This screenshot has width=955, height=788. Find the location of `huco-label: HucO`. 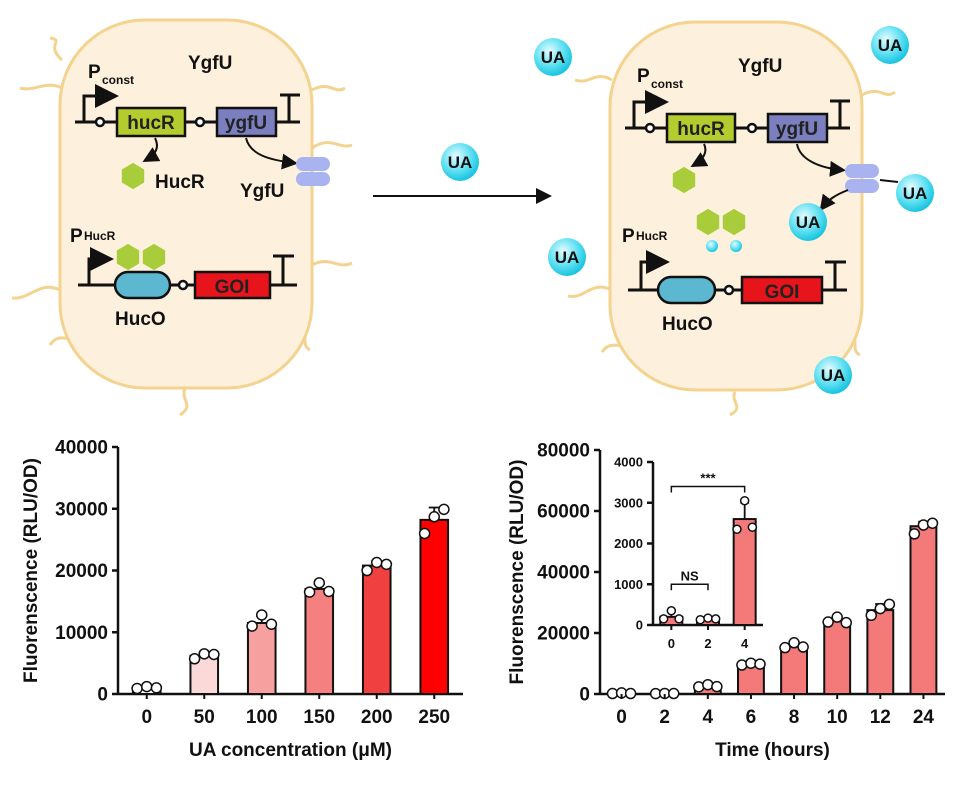

huco-label: HucO is located at coordinates (687, 324).